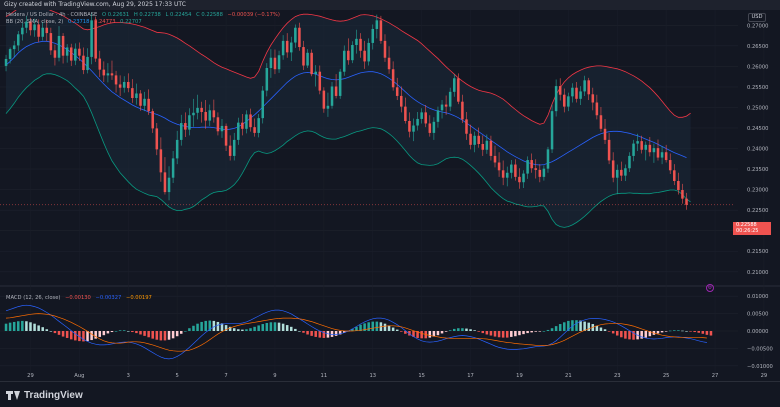  I want to click on macd-line, so click(356, 332).